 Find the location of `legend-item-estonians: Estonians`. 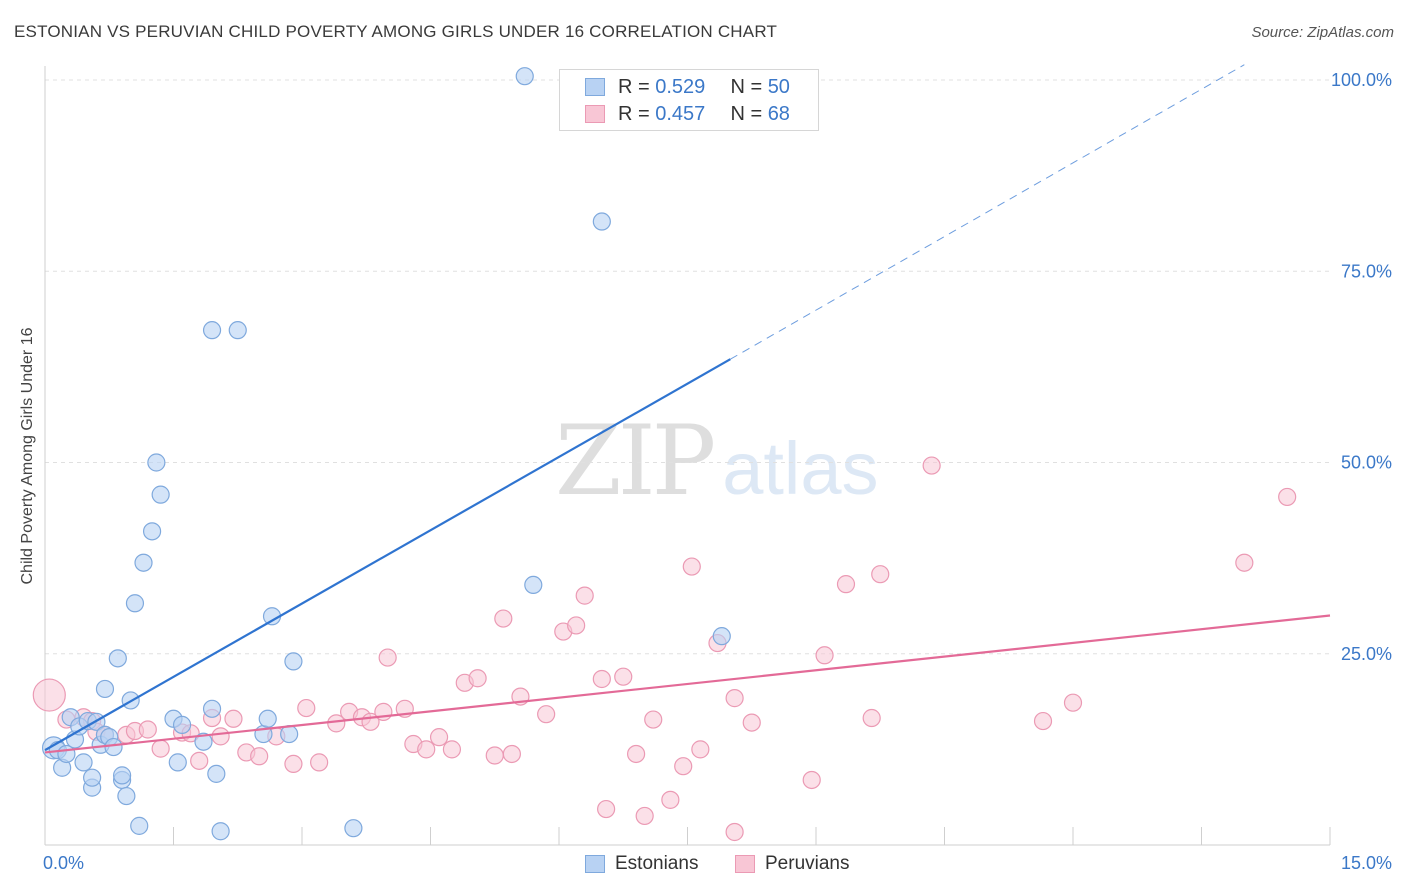

legend-item-estonians: Estonians is located at coordinates (641, 864).